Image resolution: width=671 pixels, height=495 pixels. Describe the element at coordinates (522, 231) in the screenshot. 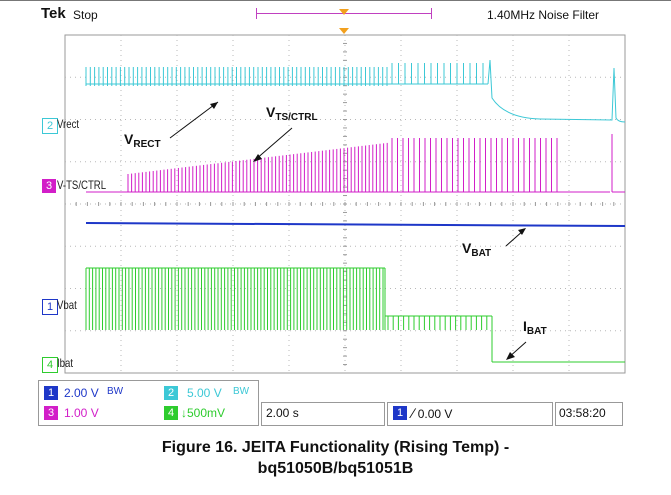

I see `vbat-arrow-head` at that location.